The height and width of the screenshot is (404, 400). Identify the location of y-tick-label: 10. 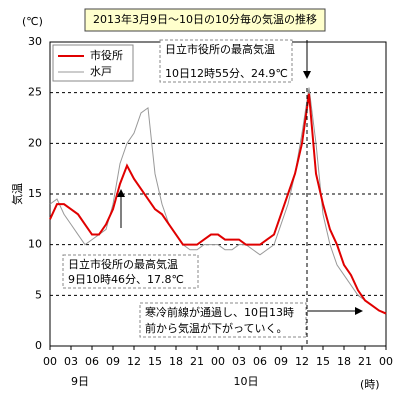
(35, 244).